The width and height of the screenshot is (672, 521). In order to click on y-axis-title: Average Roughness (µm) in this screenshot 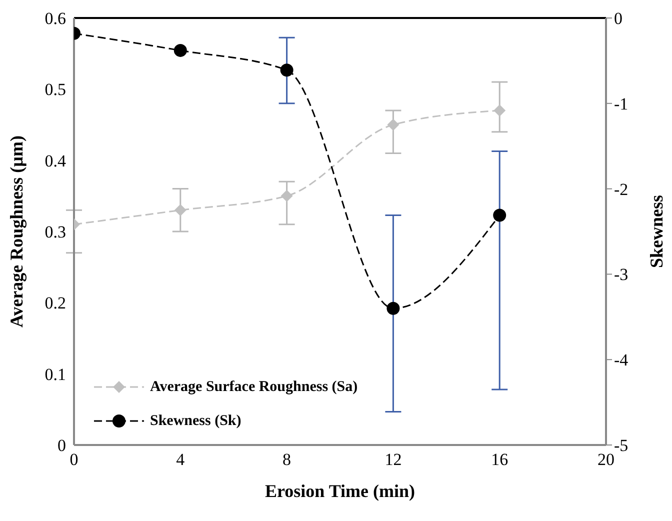, I will do `click(16, 231)`.